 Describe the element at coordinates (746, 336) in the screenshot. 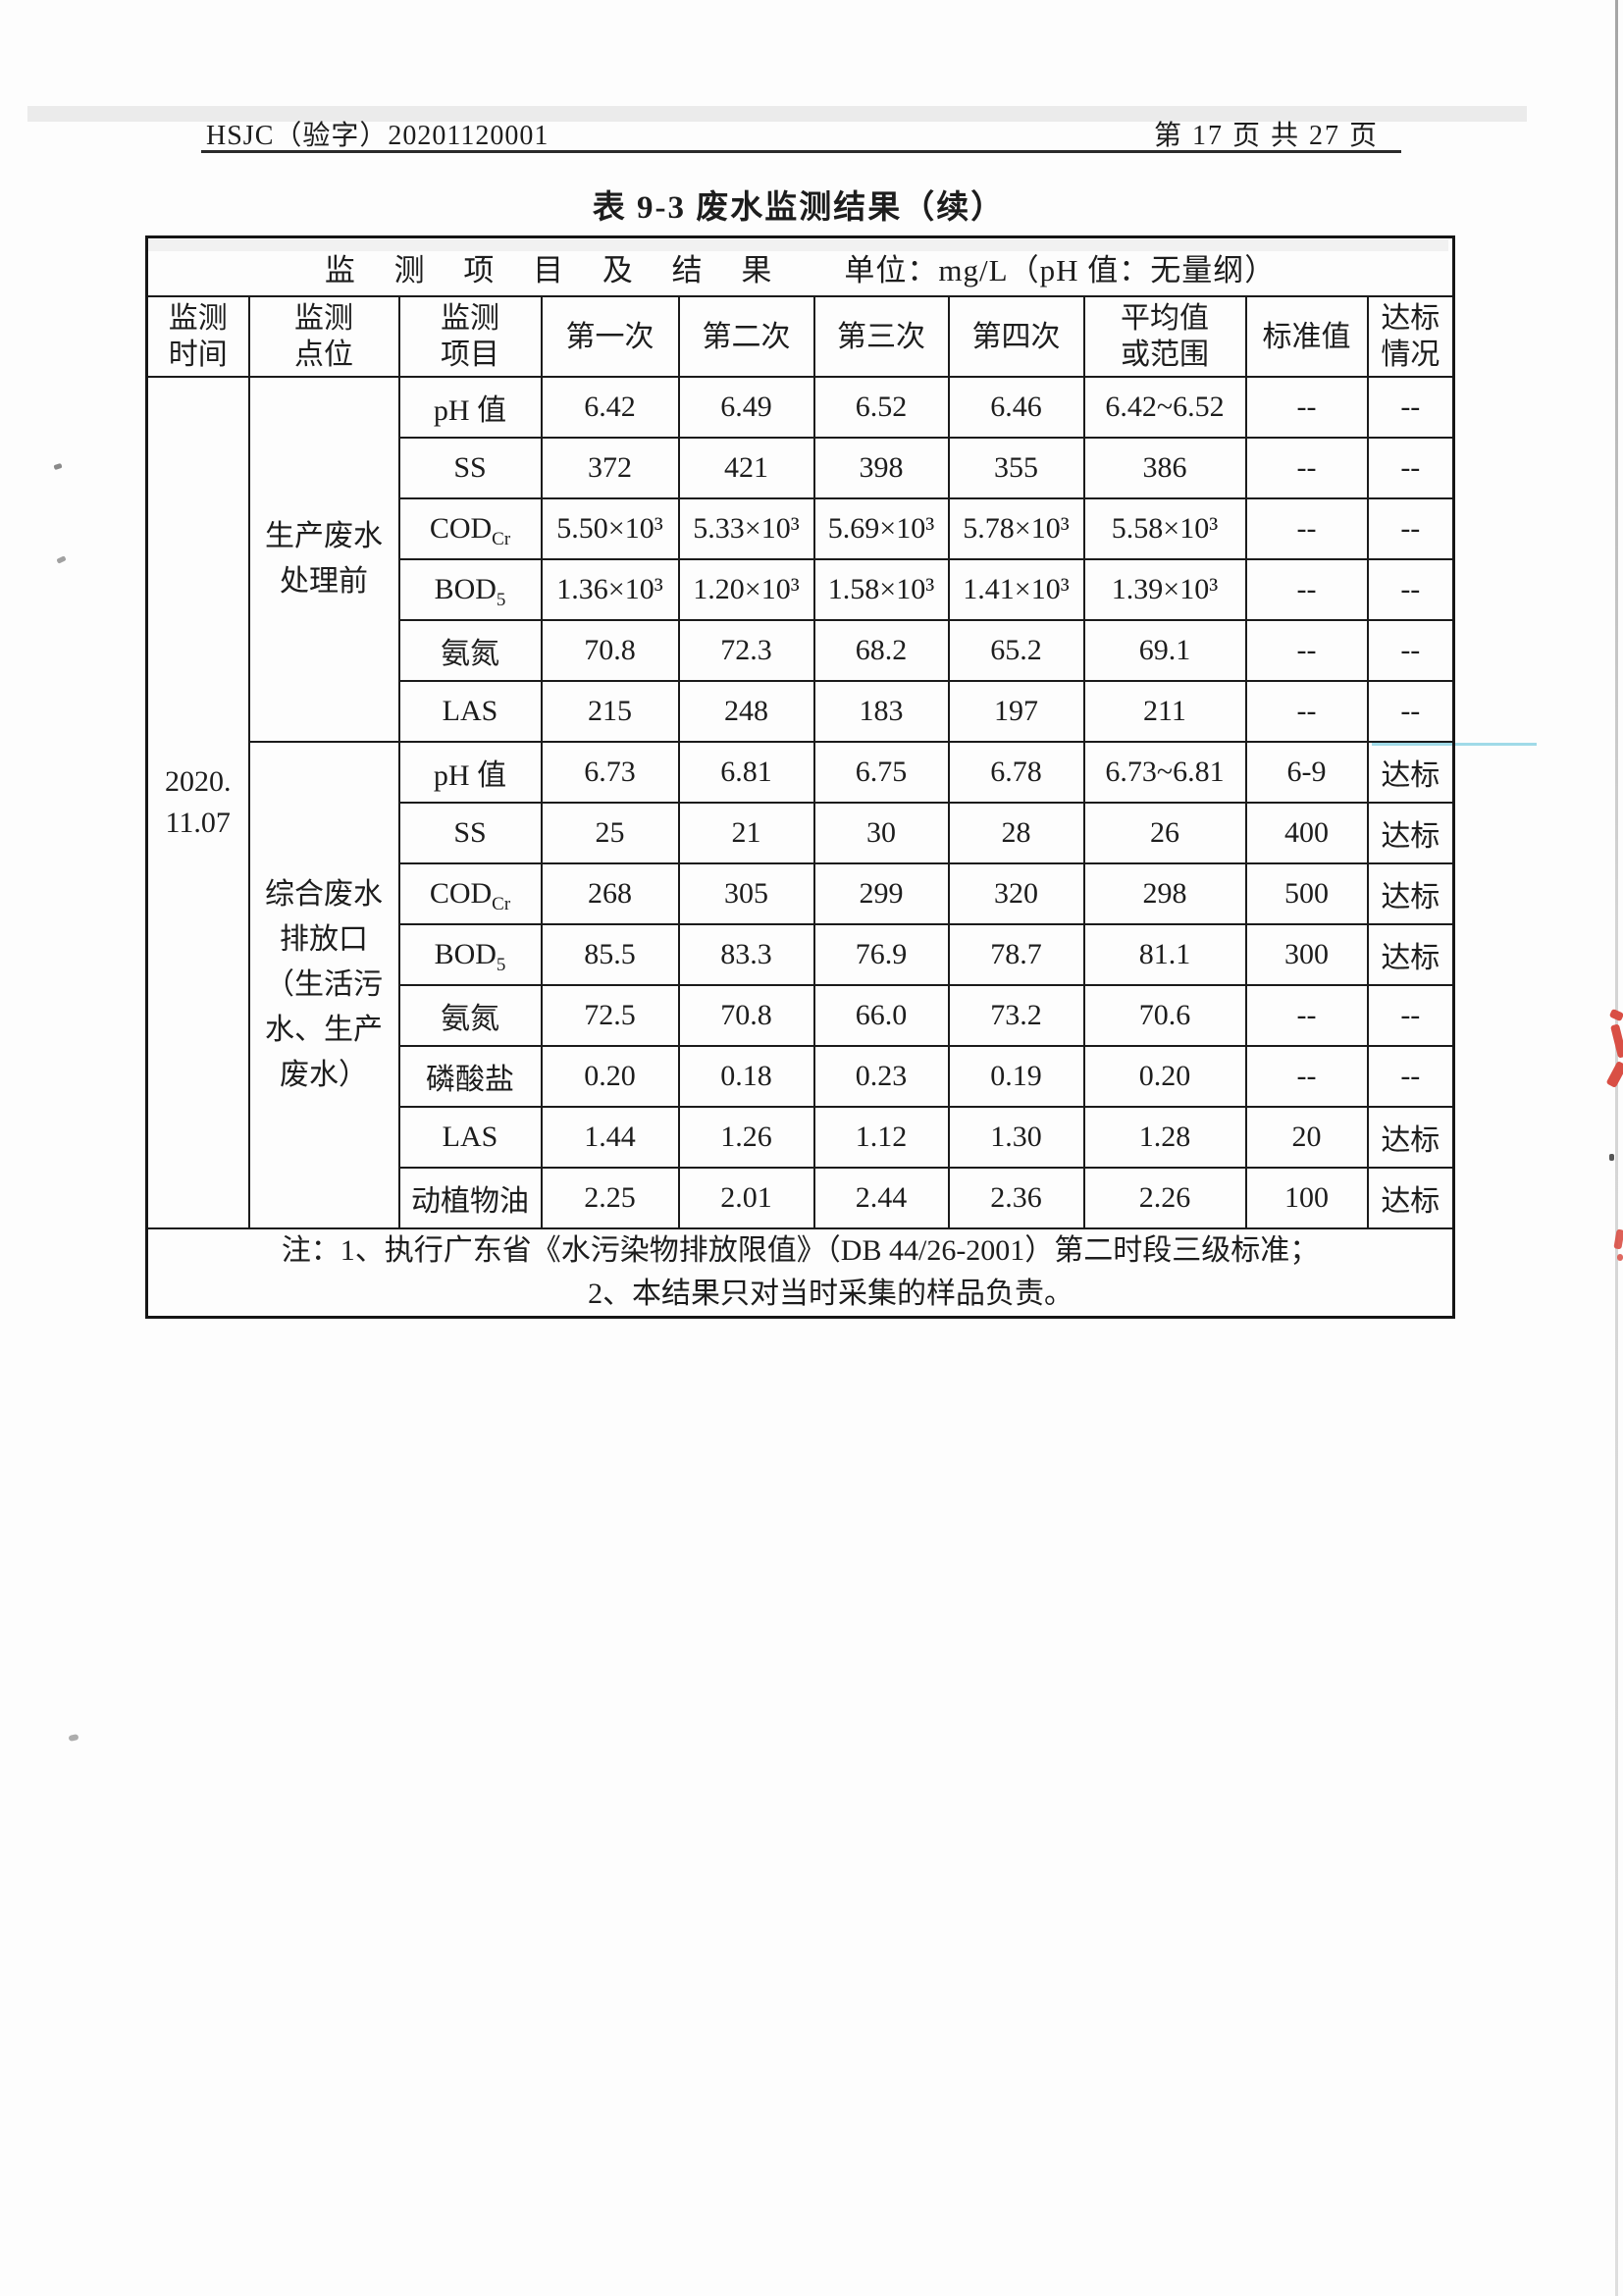

I see `col-header-run2: 第二次` at that location.